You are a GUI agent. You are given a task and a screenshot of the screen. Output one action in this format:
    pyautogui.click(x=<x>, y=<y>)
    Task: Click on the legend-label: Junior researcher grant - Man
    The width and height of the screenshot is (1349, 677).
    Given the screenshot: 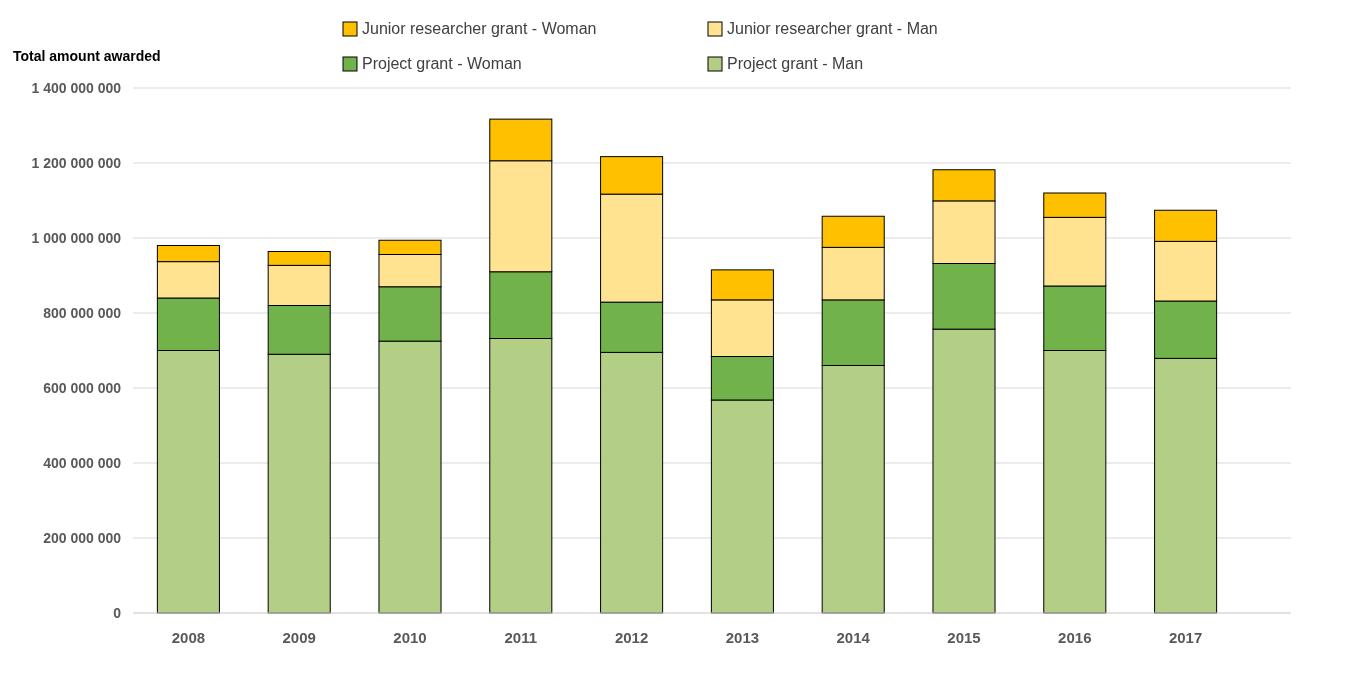 What is the action you would take?
    pyautogui.click(x=832, y=28)
    